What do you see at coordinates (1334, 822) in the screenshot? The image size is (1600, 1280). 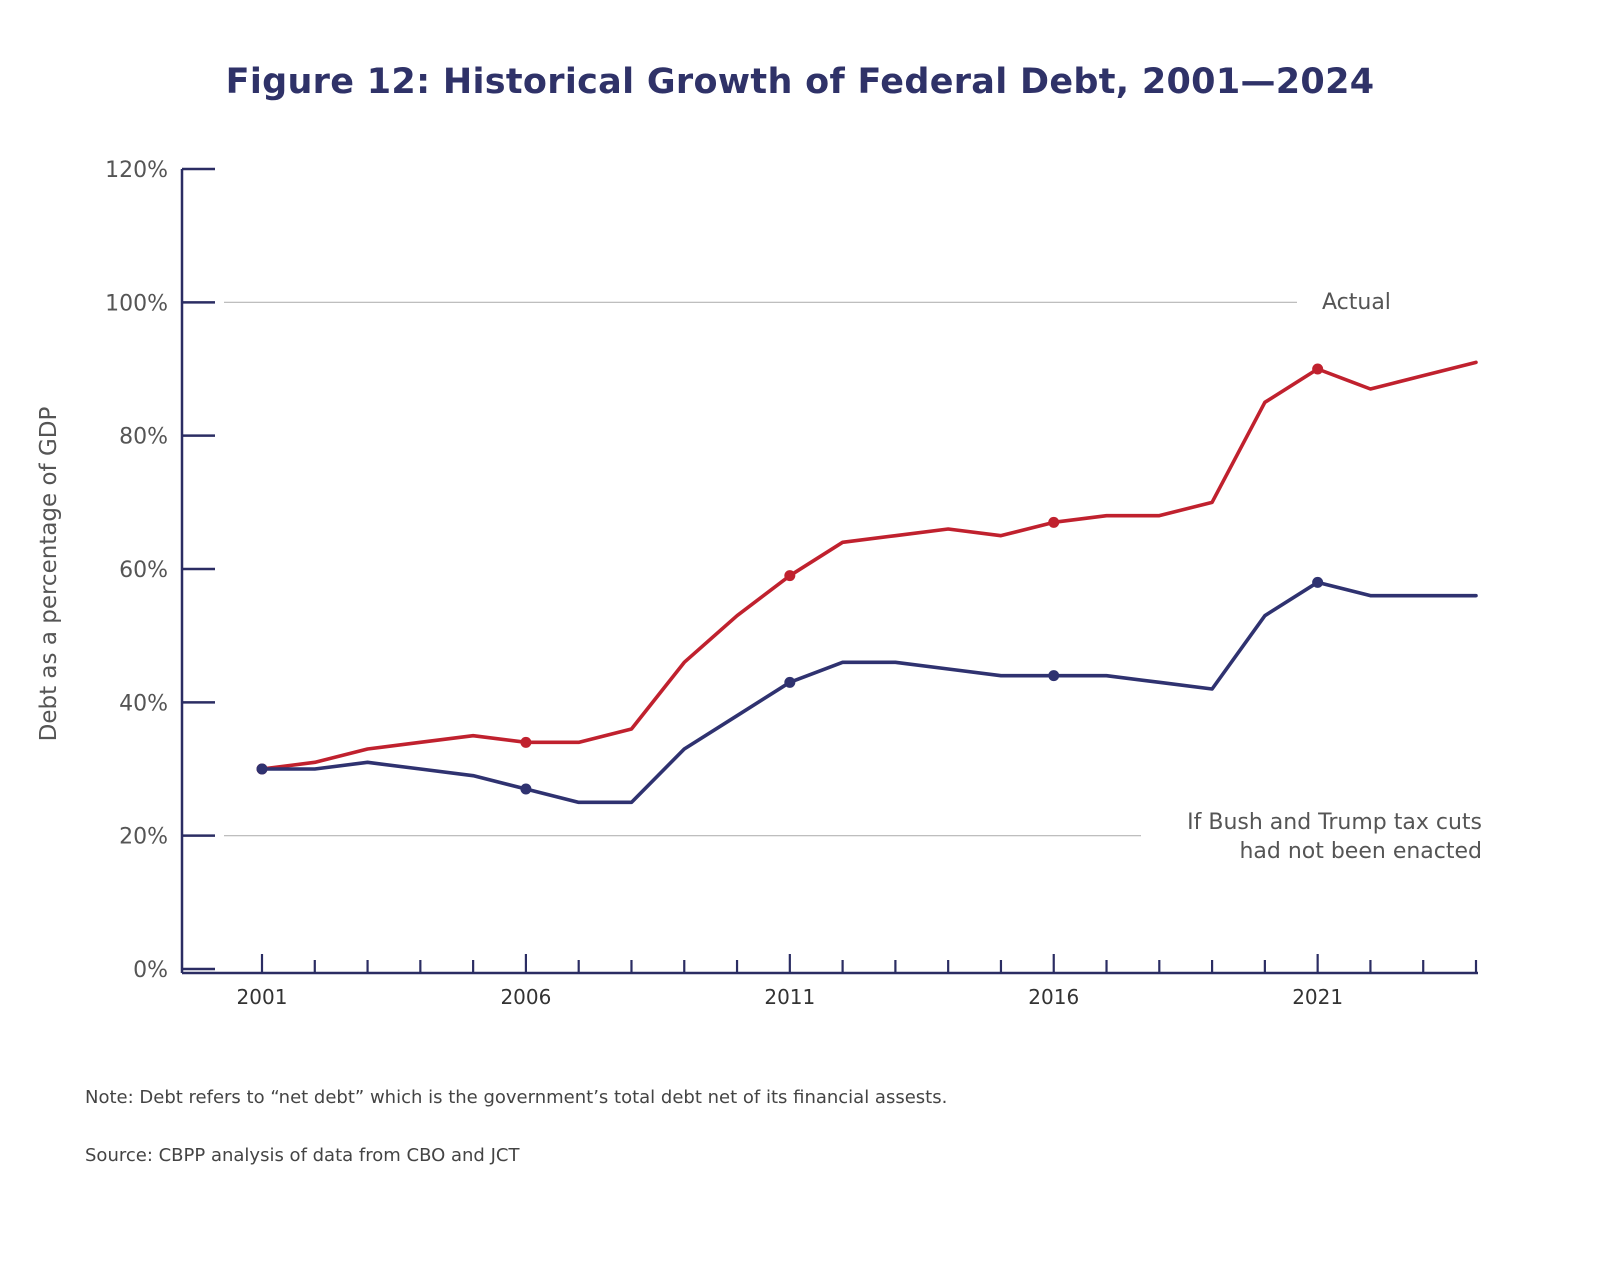 I see `counterfactual-series-label-line1: If Bush and Trump tax cuts` at bounding box center [1334, 822].